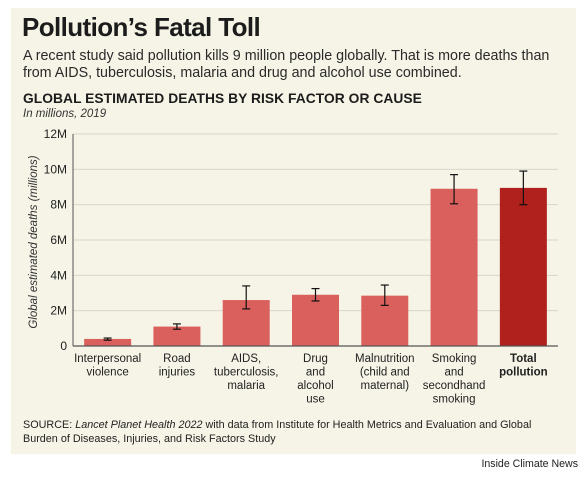 The height and width of the screenshot is (478, 588). Describe the element at coordinates (177, 359) in the screenshot. I see `x-category-label-line: Road` at that location.